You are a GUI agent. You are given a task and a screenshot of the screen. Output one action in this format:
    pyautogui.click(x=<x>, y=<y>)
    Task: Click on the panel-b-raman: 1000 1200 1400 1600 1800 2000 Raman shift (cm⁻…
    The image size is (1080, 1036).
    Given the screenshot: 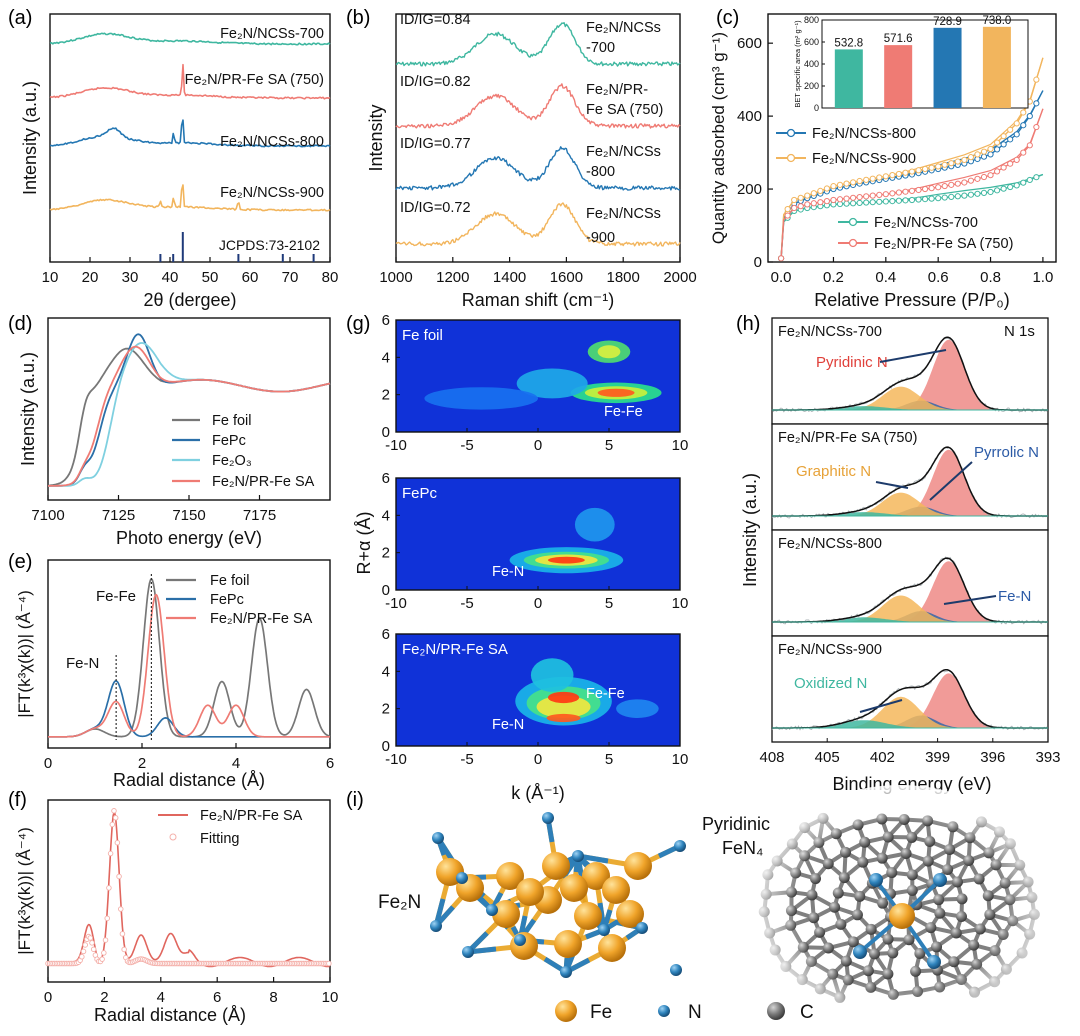 What is the action you would take?
    pyautogui.click(x=531, y=161)
    